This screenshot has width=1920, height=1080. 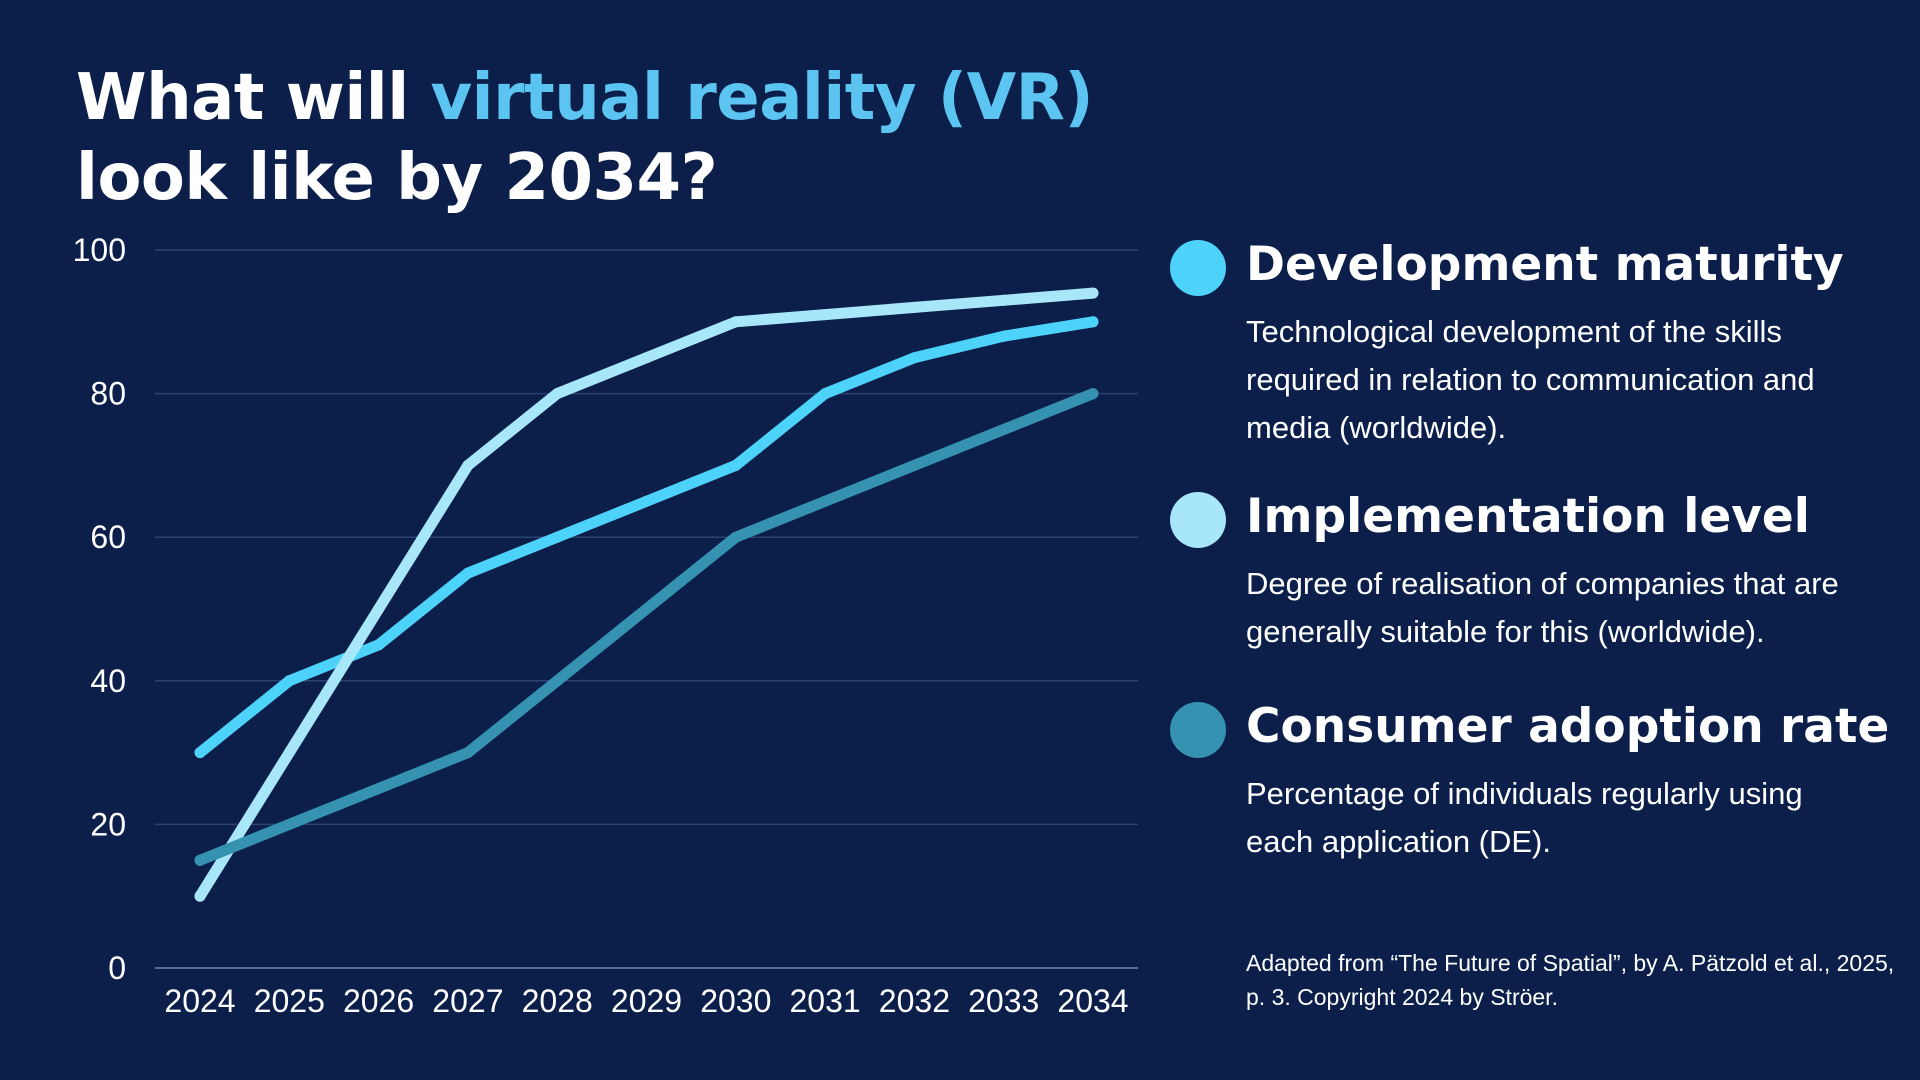 What do you see at coordinates (736, 322) in the screenshot?
I see `data-point-implementation-level-2030` at bounding box center [736, 322].